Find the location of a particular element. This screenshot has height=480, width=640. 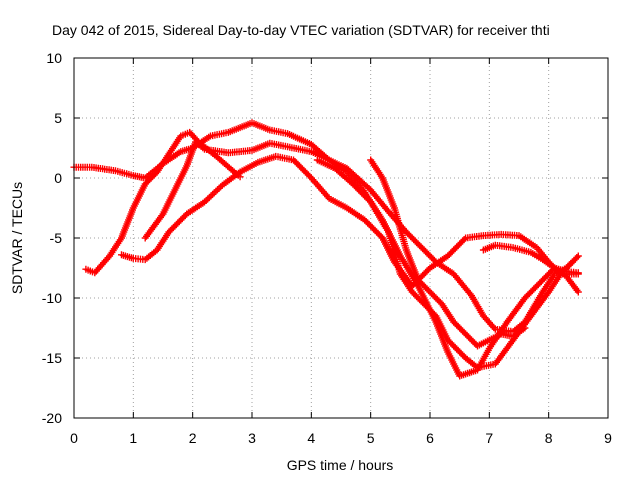

y-tick-label: 5 is located at coordinates (58, 118).